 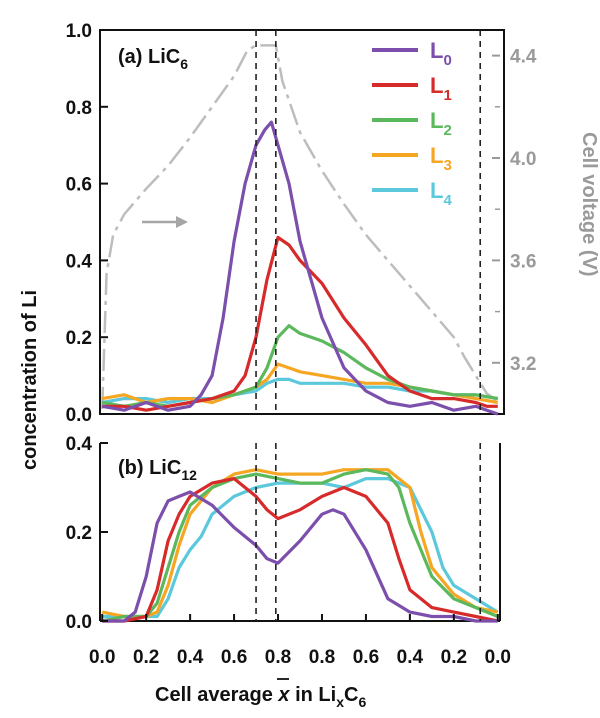 I want to click on x-axis-title: Cell average x in LixC6, so click(x=260, y=697).